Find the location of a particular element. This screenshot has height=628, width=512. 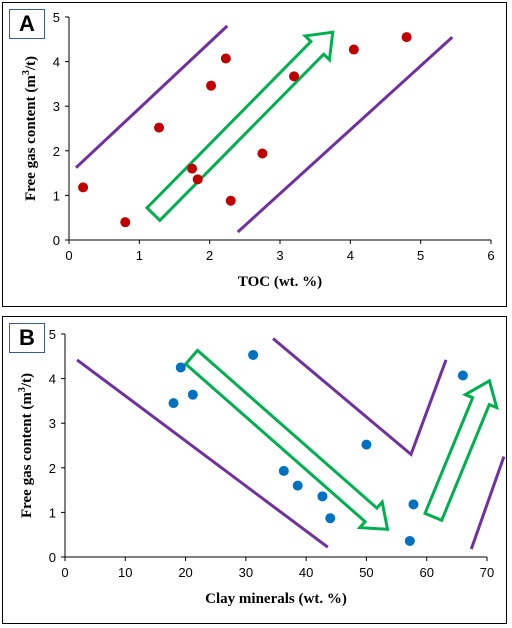

a-y-axis-title-main: Free gas content (m is located at coordinates (31, 138).